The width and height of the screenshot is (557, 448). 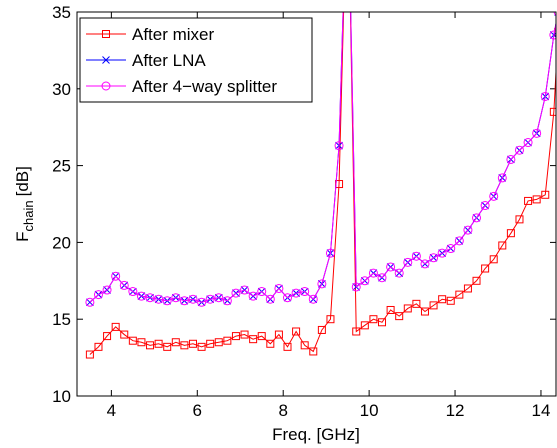 I want to click on y-tick-label: 25, so click(x=61, y=166).